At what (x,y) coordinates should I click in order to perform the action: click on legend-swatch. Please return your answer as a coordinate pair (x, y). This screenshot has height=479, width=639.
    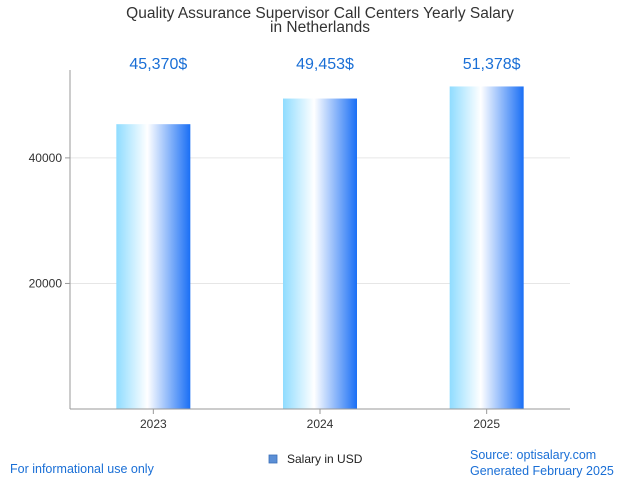
    Looking at the image, I should click on (273, 459).